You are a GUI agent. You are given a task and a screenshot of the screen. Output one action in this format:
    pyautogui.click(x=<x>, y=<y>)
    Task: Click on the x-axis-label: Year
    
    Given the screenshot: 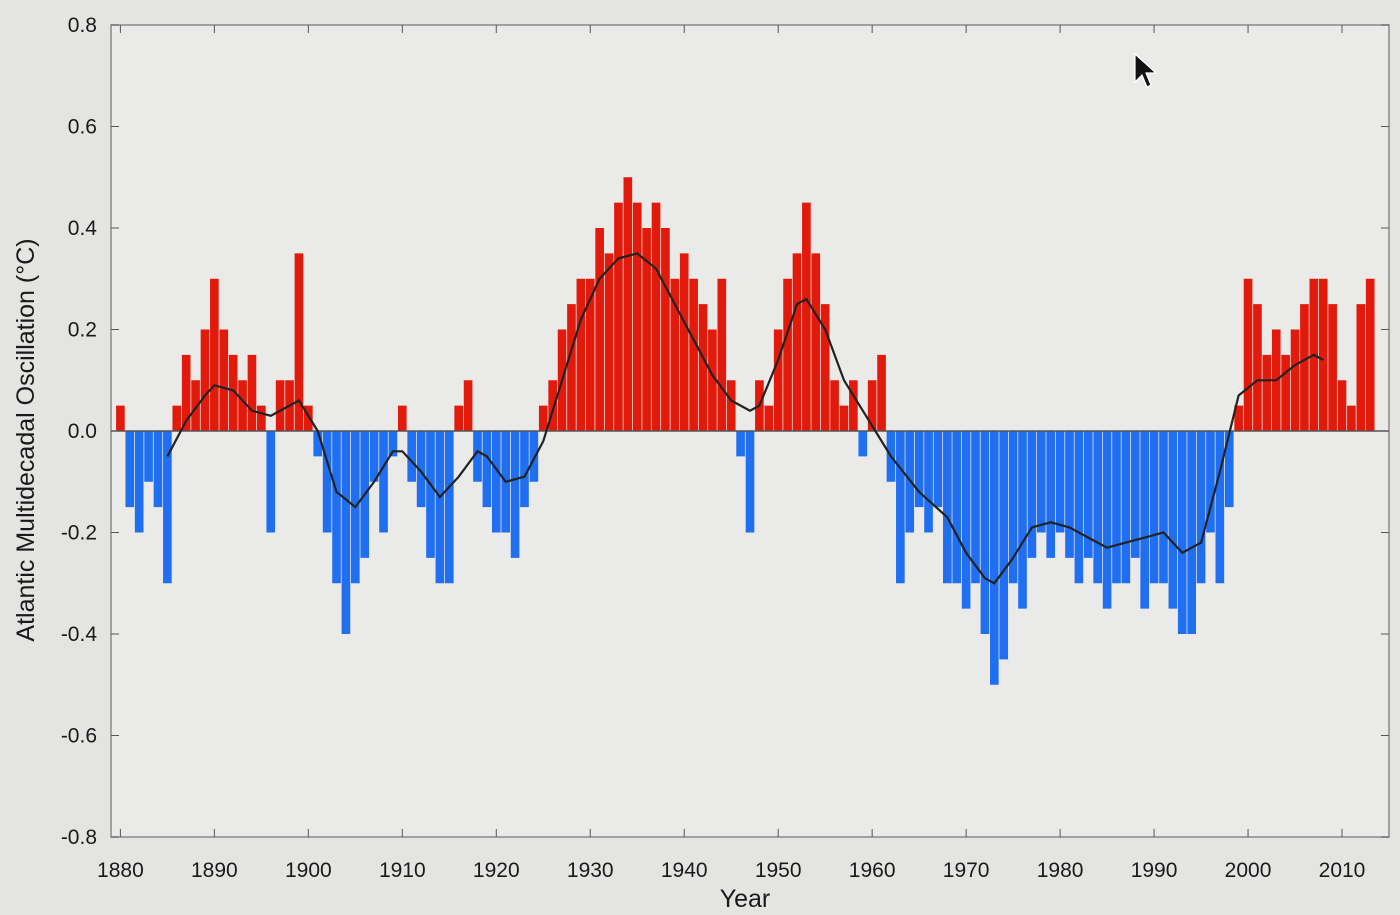 What is the action you would take?
    pyautogui.click(x=745, y=899)
    